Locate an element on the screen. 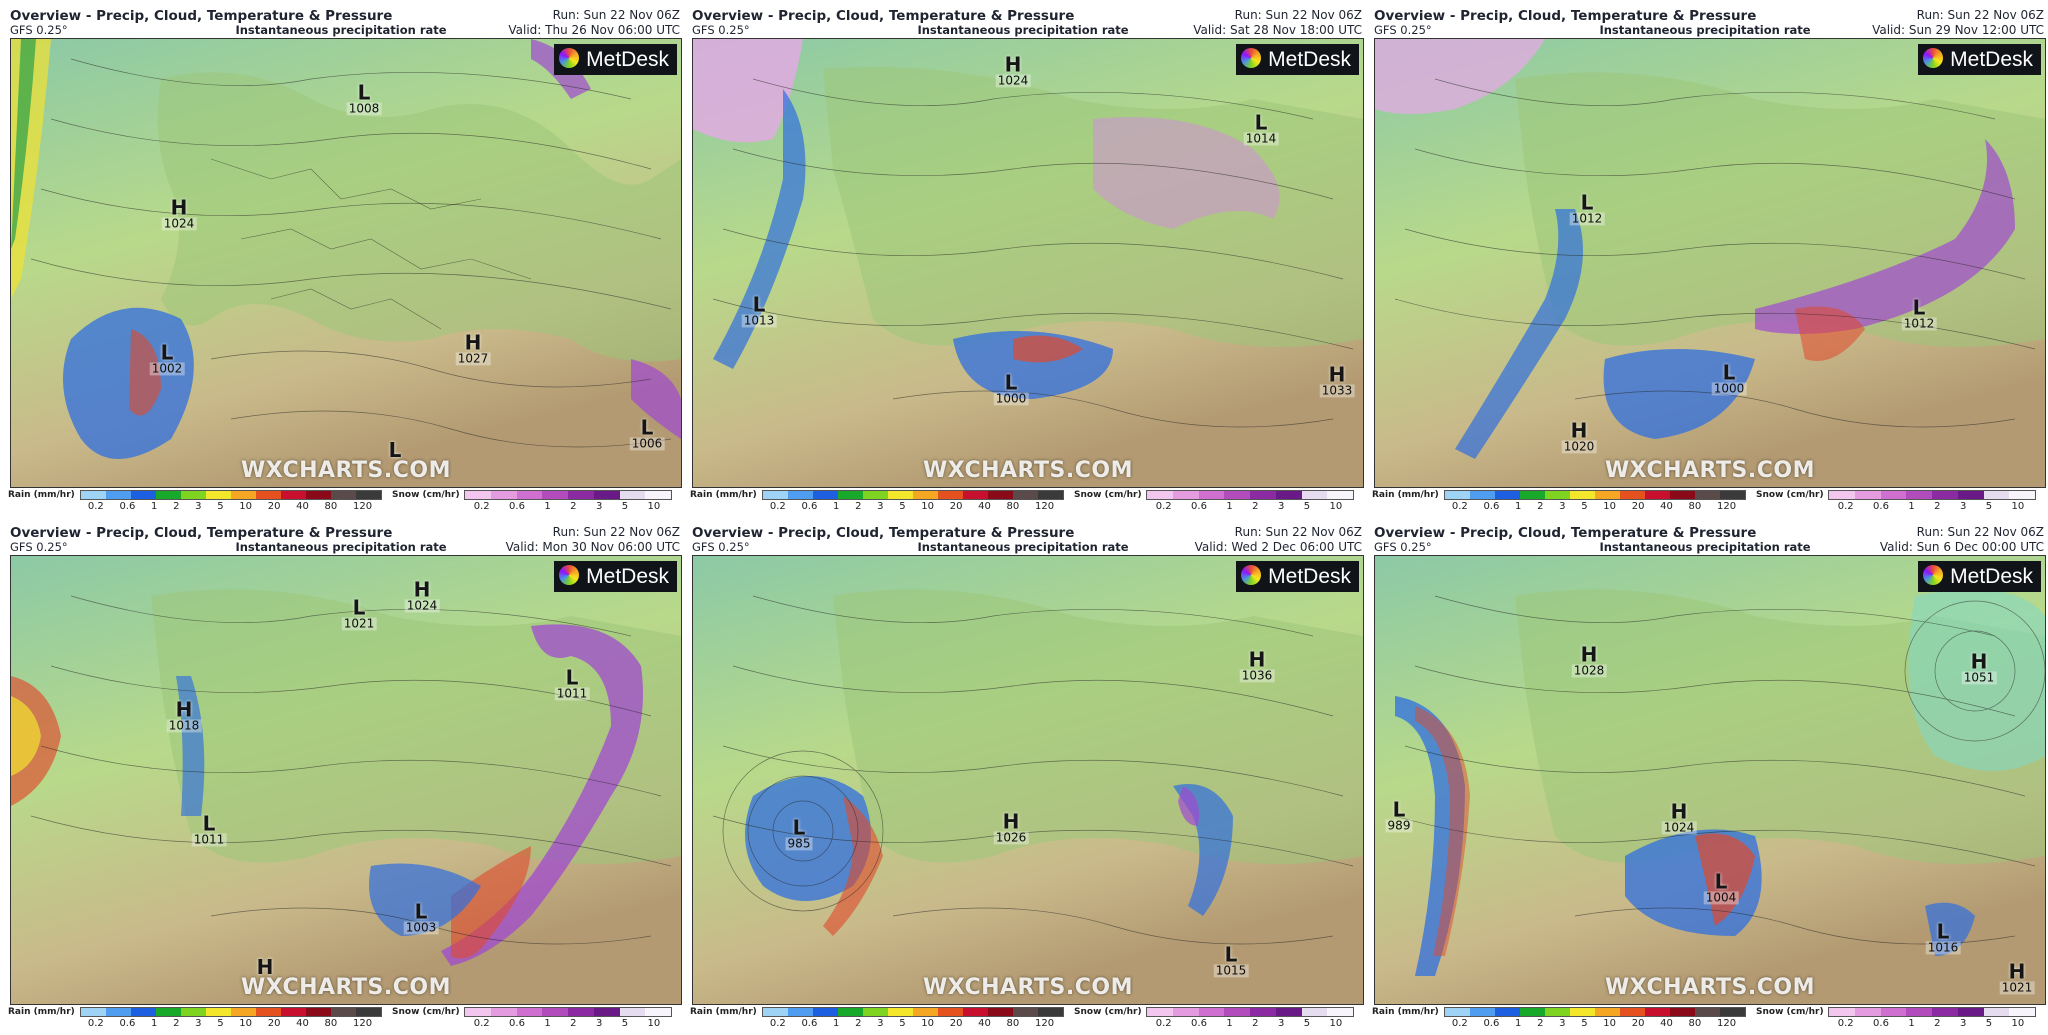 This screenshot has width=2048, height=1035. rain-color-bar is located at coordinates (231, 495).